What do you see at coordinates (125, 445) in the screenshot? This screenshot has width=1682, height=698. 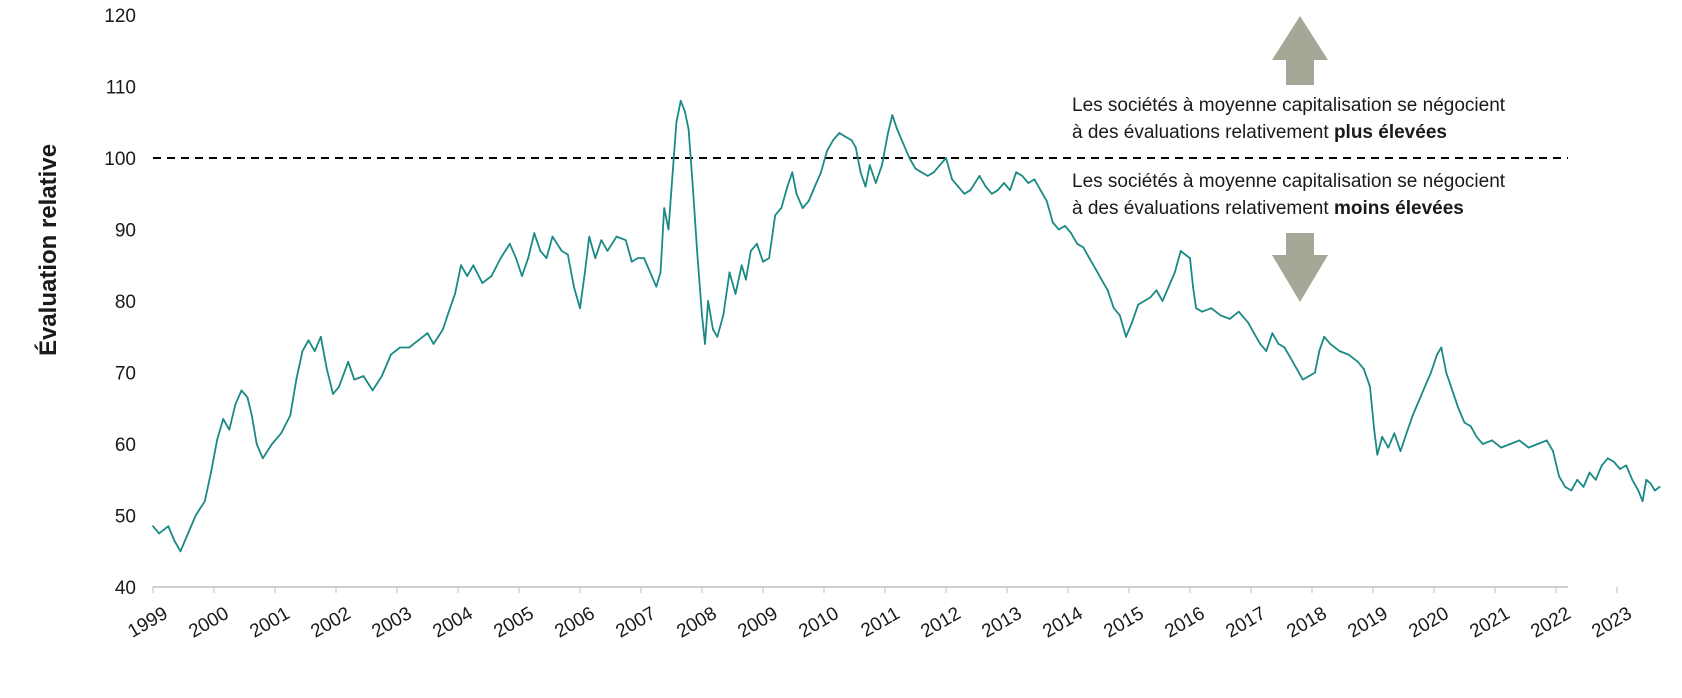 I see `y-tick-label: 60` at bounding box center [125, 445].